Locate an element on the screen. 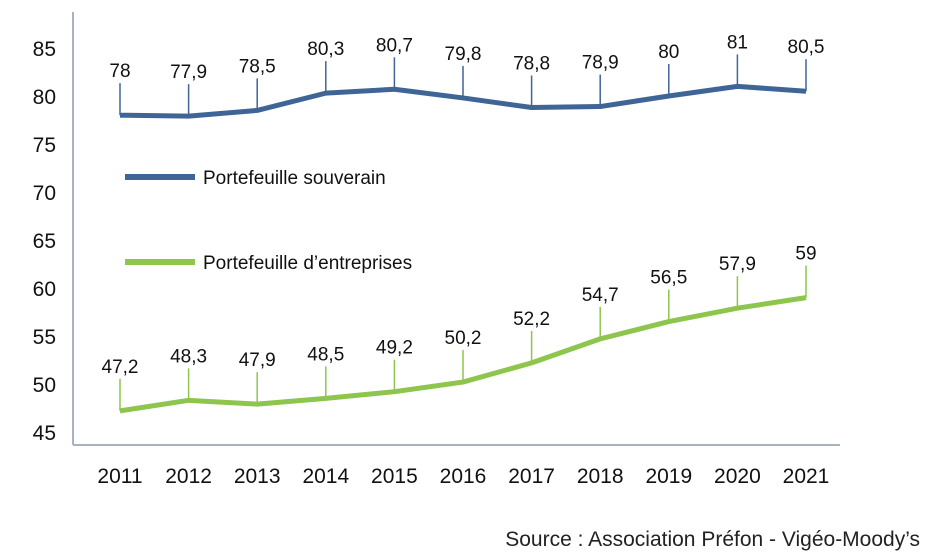  y-tick-label: 65 is located at coordinates (44, 241).